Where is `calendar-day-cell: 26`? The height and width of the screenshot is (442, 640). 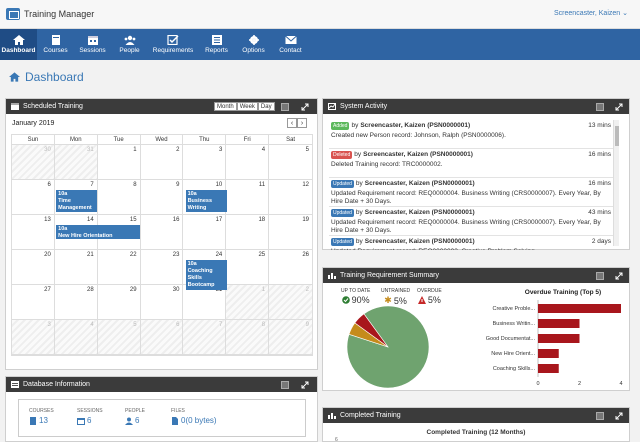 calendar-day-cell: 26 is located at coordinates (290, 267).